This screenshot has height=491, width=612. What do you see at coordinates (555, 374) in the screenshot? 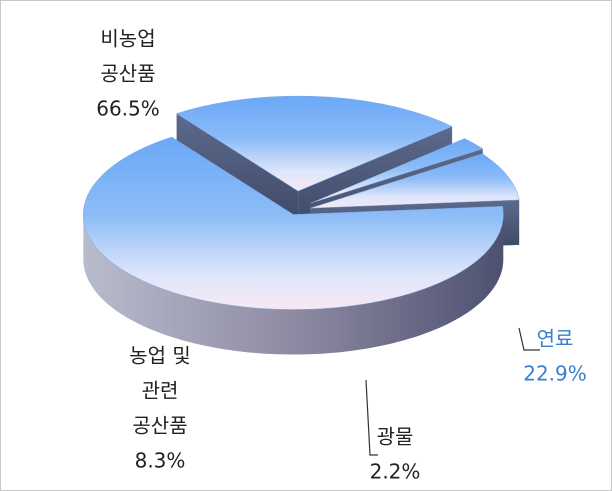
I see `slice-value-label: 22.9%` at bounding box center [555, 374].